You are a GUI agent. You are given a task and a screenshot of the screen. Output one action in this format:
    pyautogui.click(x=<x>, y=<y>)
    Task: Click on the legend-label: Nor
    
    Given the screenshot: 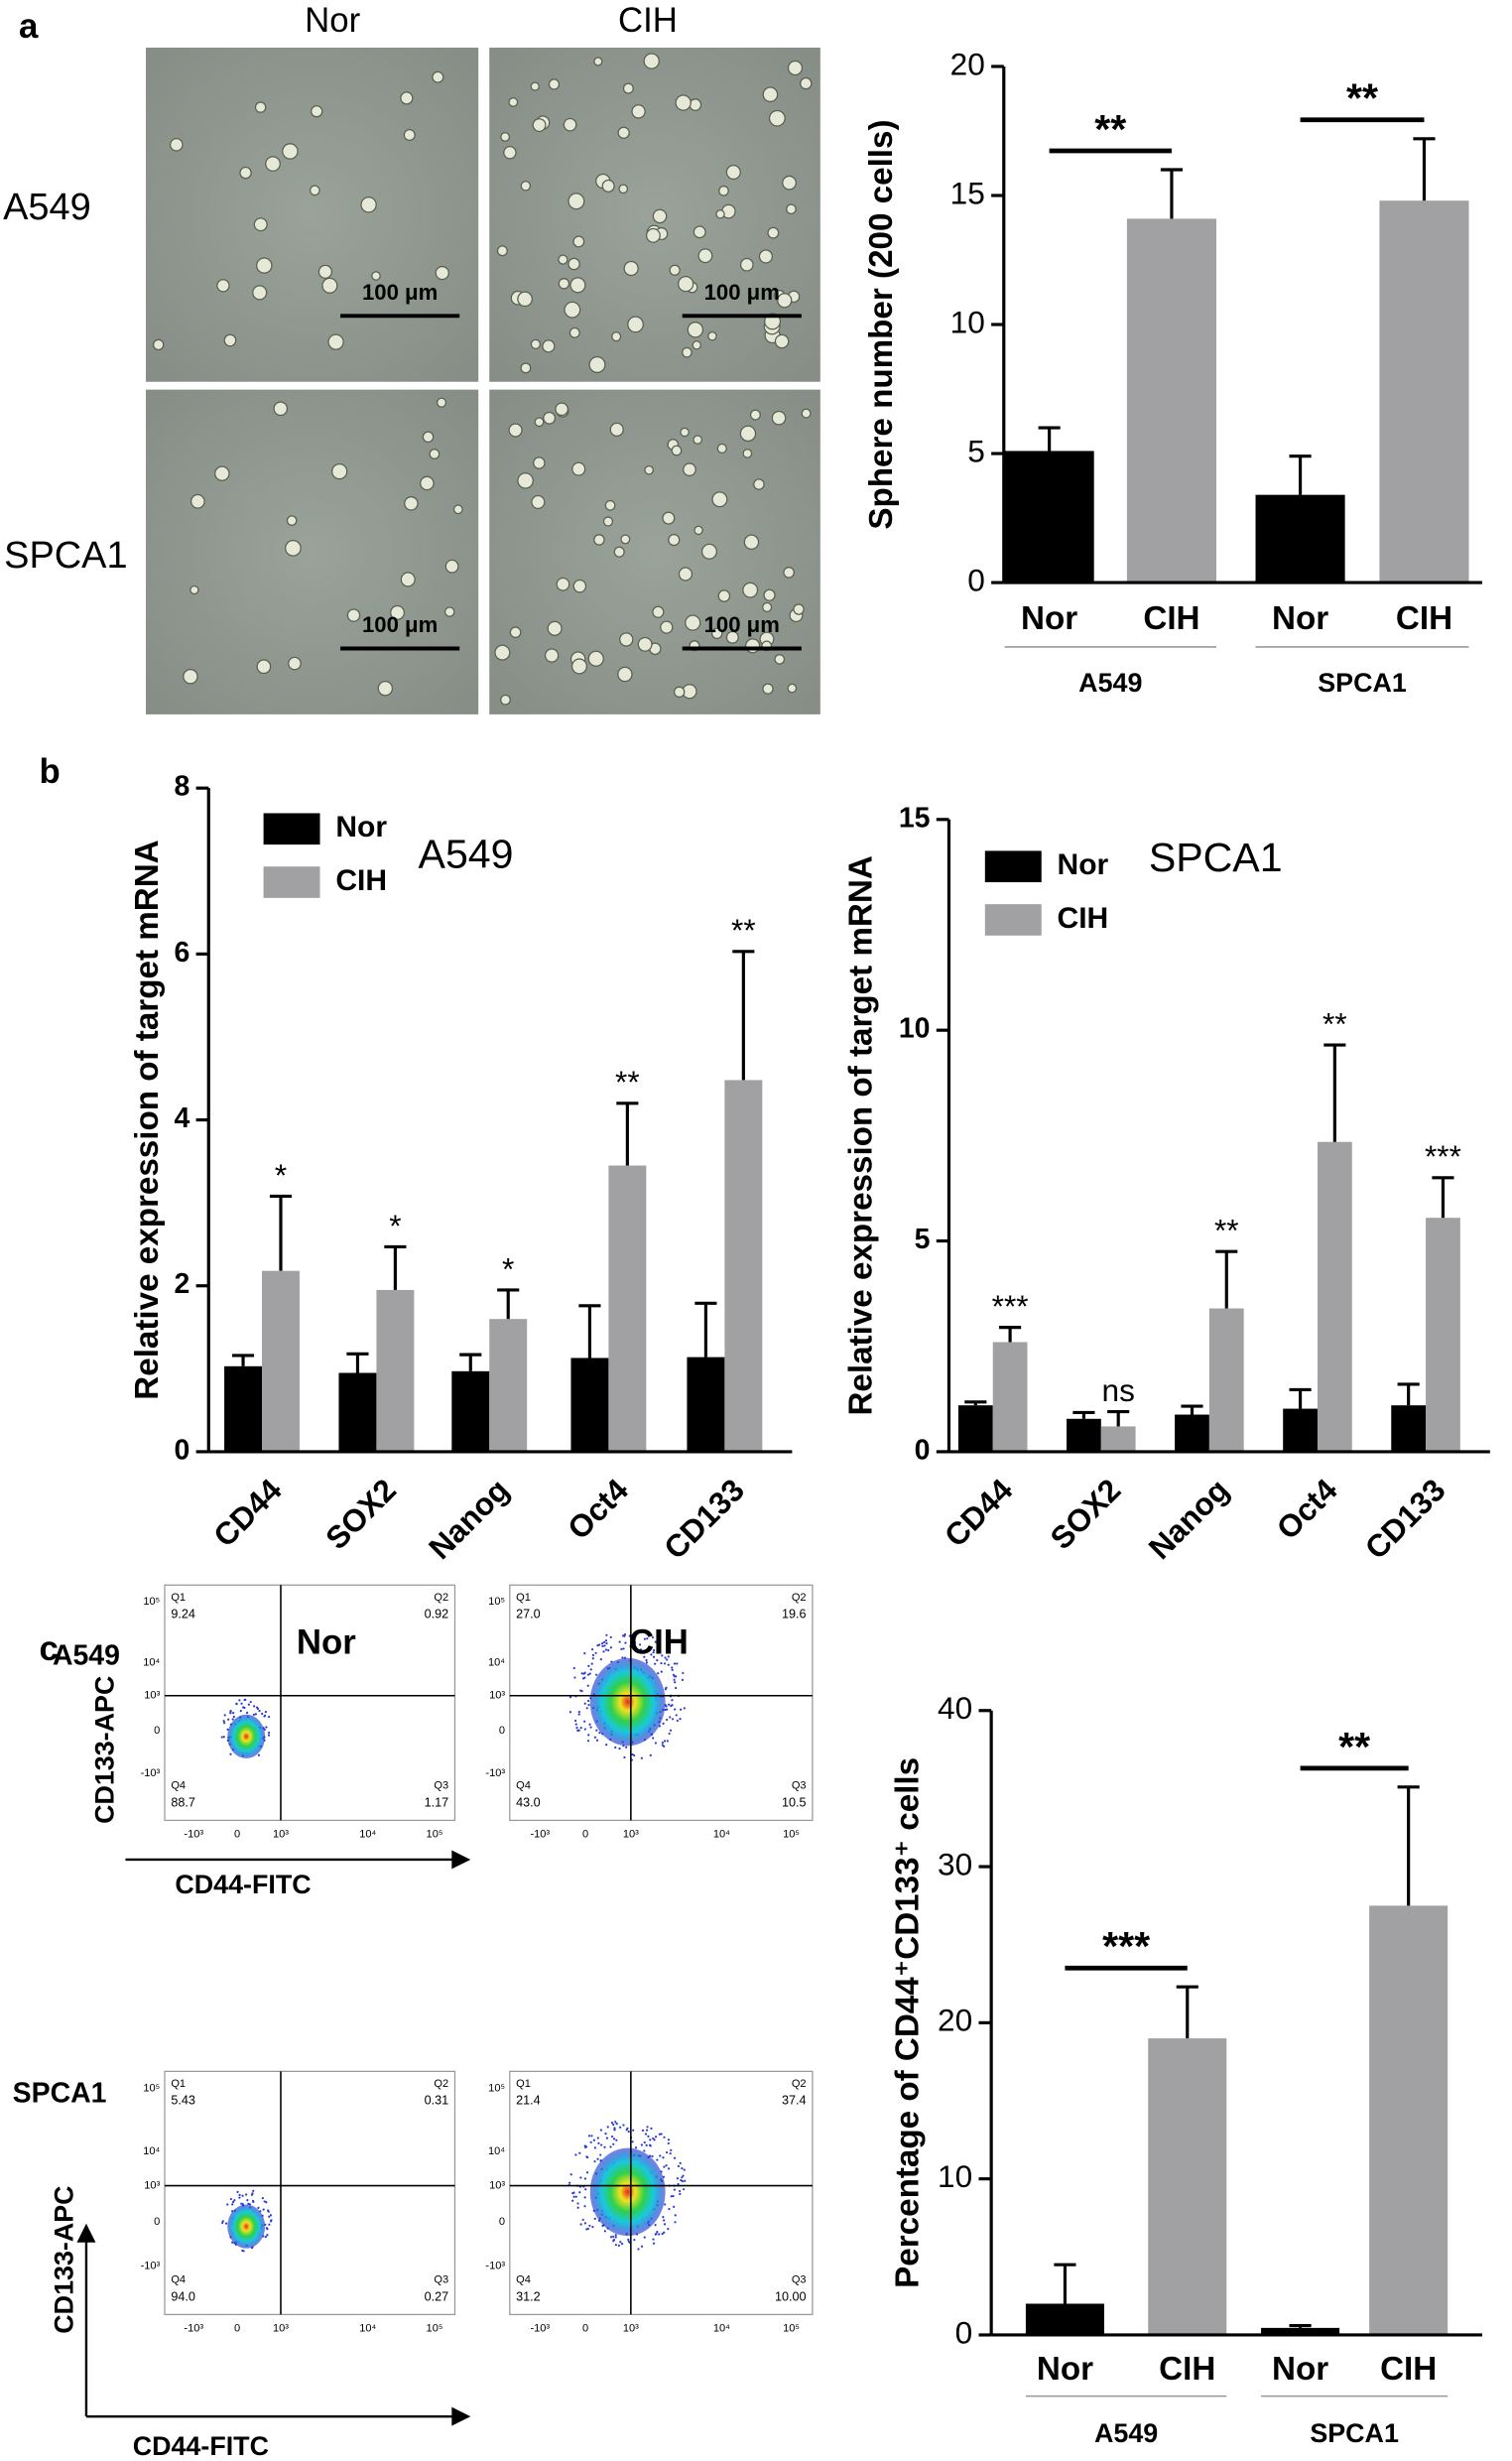 What is the action you would take?
    pyautogui.click(x=1083, y=864)
    